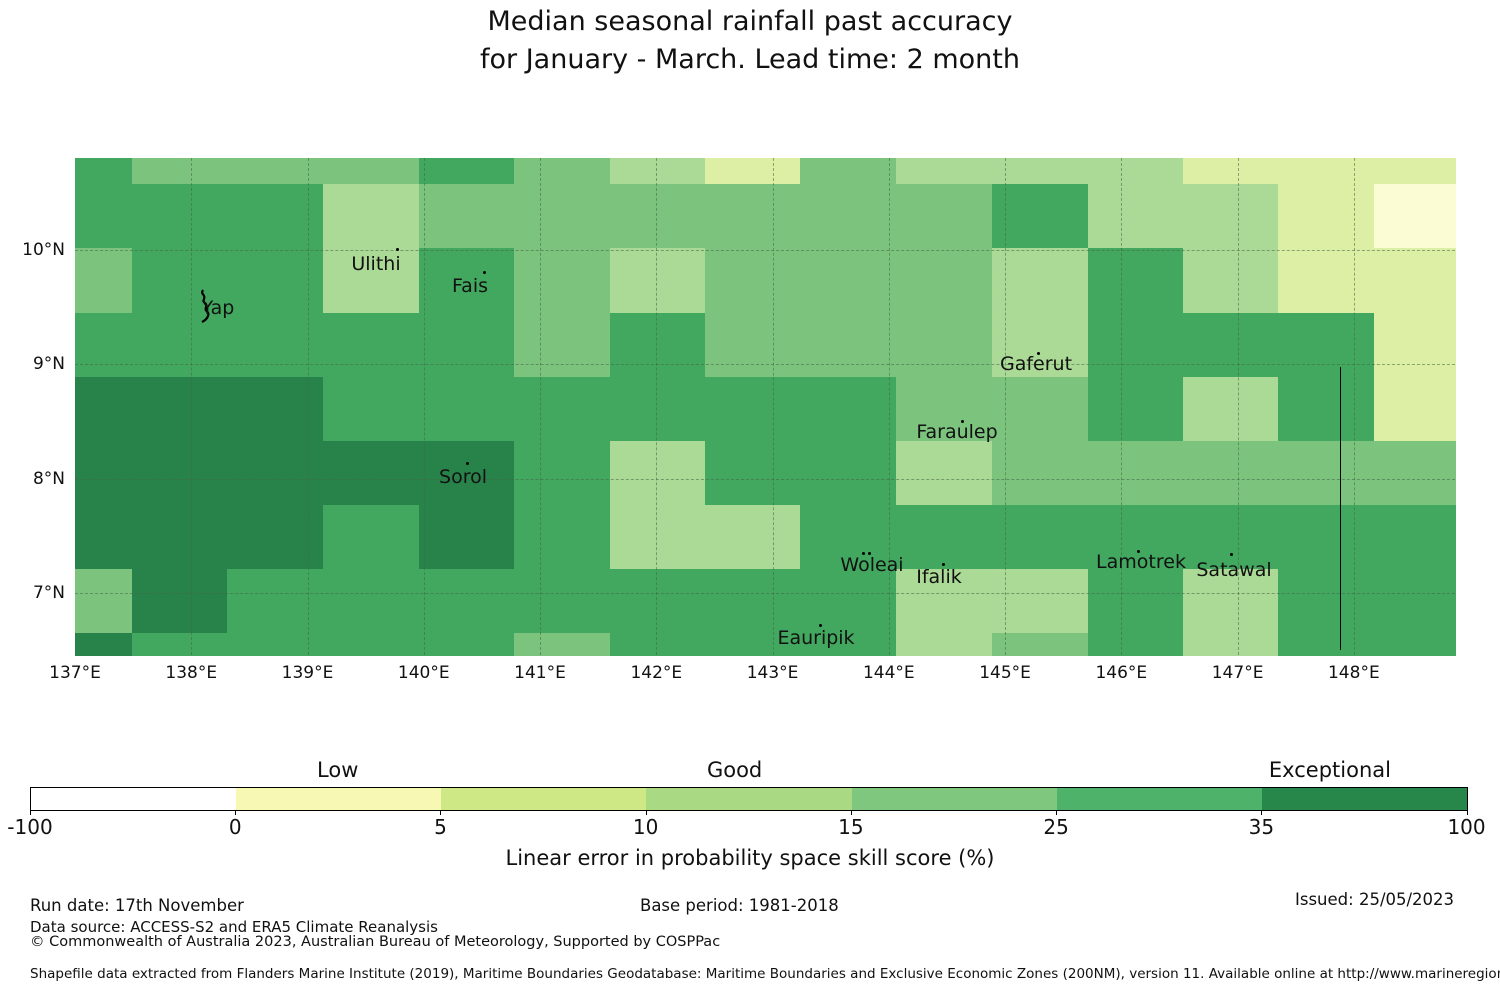 The width and height of the screenshot is (1500, 990). Describe the element at coordinates (48, 478) in the screenshot. I see `y-axis-tick-label: 8°N` at that location.